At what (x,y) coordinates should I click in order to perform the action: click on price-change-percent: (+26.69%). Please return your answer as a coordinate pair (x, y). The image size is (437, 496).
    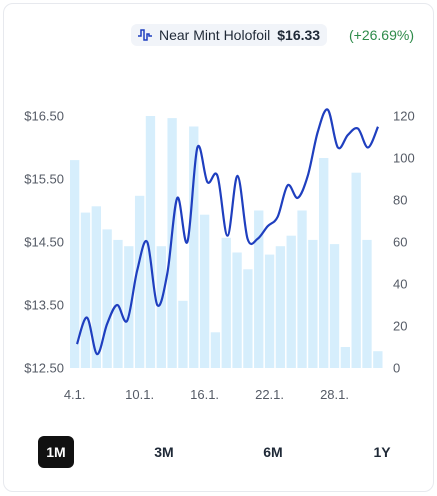
    Looking at the image, I should click on (381, 35).